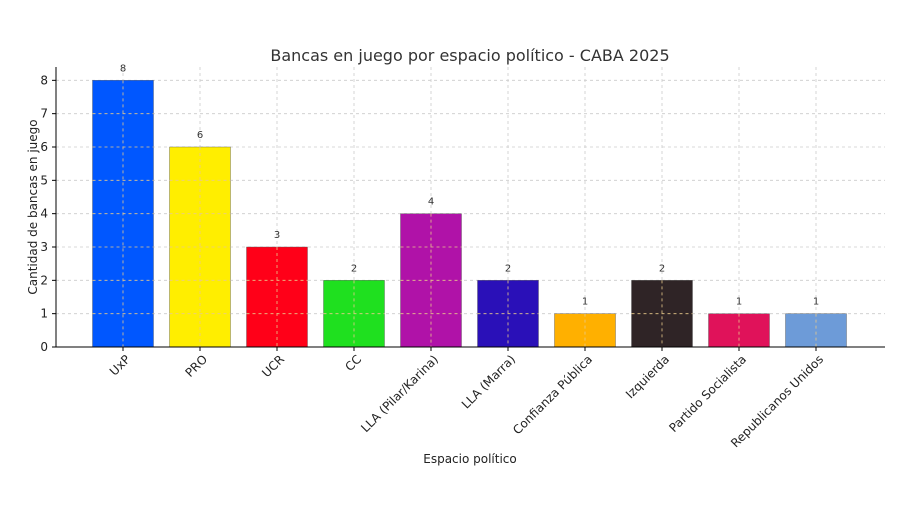 The height and width of the screenshot is (513, 912). Describe the element at coordinates (470, 459) in the screenshot. I see `x-axis-label: Espacio político` at that location.